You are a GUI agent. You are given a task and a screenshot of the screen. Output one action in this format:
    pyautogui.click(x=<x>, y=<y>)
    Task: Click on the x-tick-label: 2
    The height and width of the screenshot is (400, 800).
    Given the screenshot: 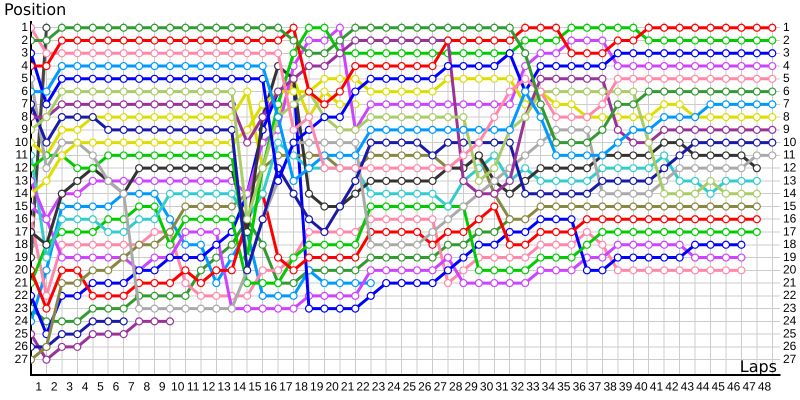 What is the action you would take?
    pyautogui.click(x=54, y=387)
    